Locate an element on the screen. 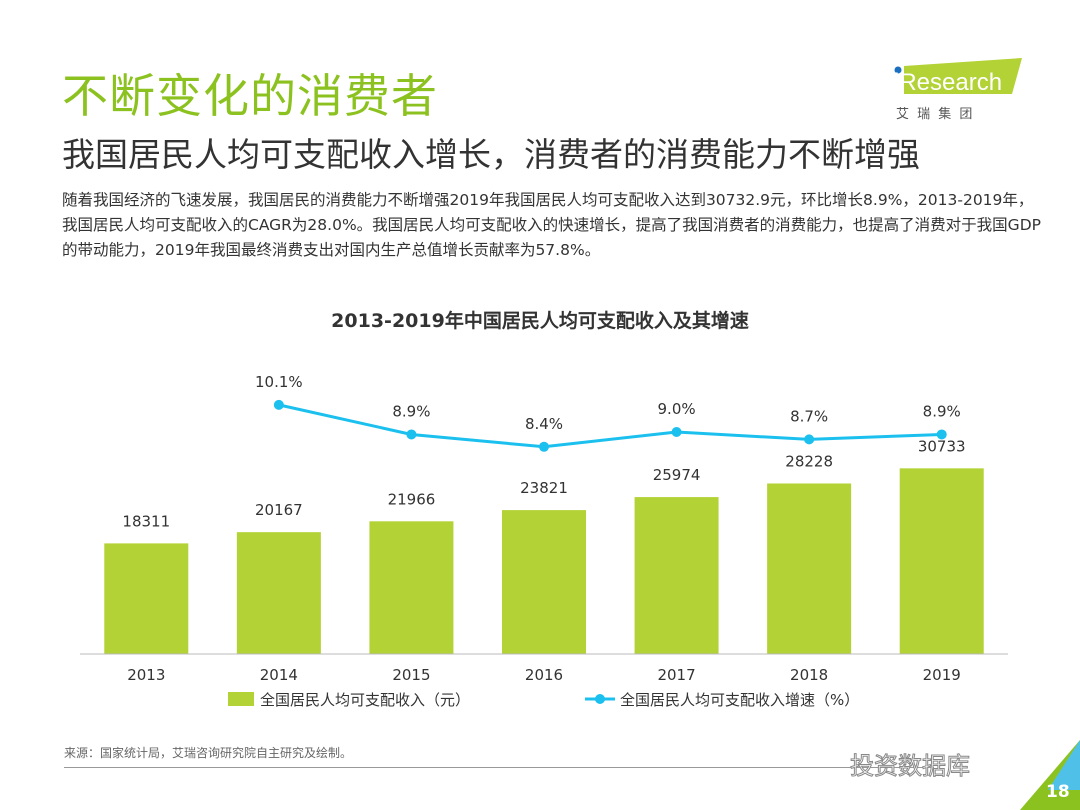 The height and width of the screenshot is (810, 1080). bar-data-label: 23821 is located at coordinates (544, 488).